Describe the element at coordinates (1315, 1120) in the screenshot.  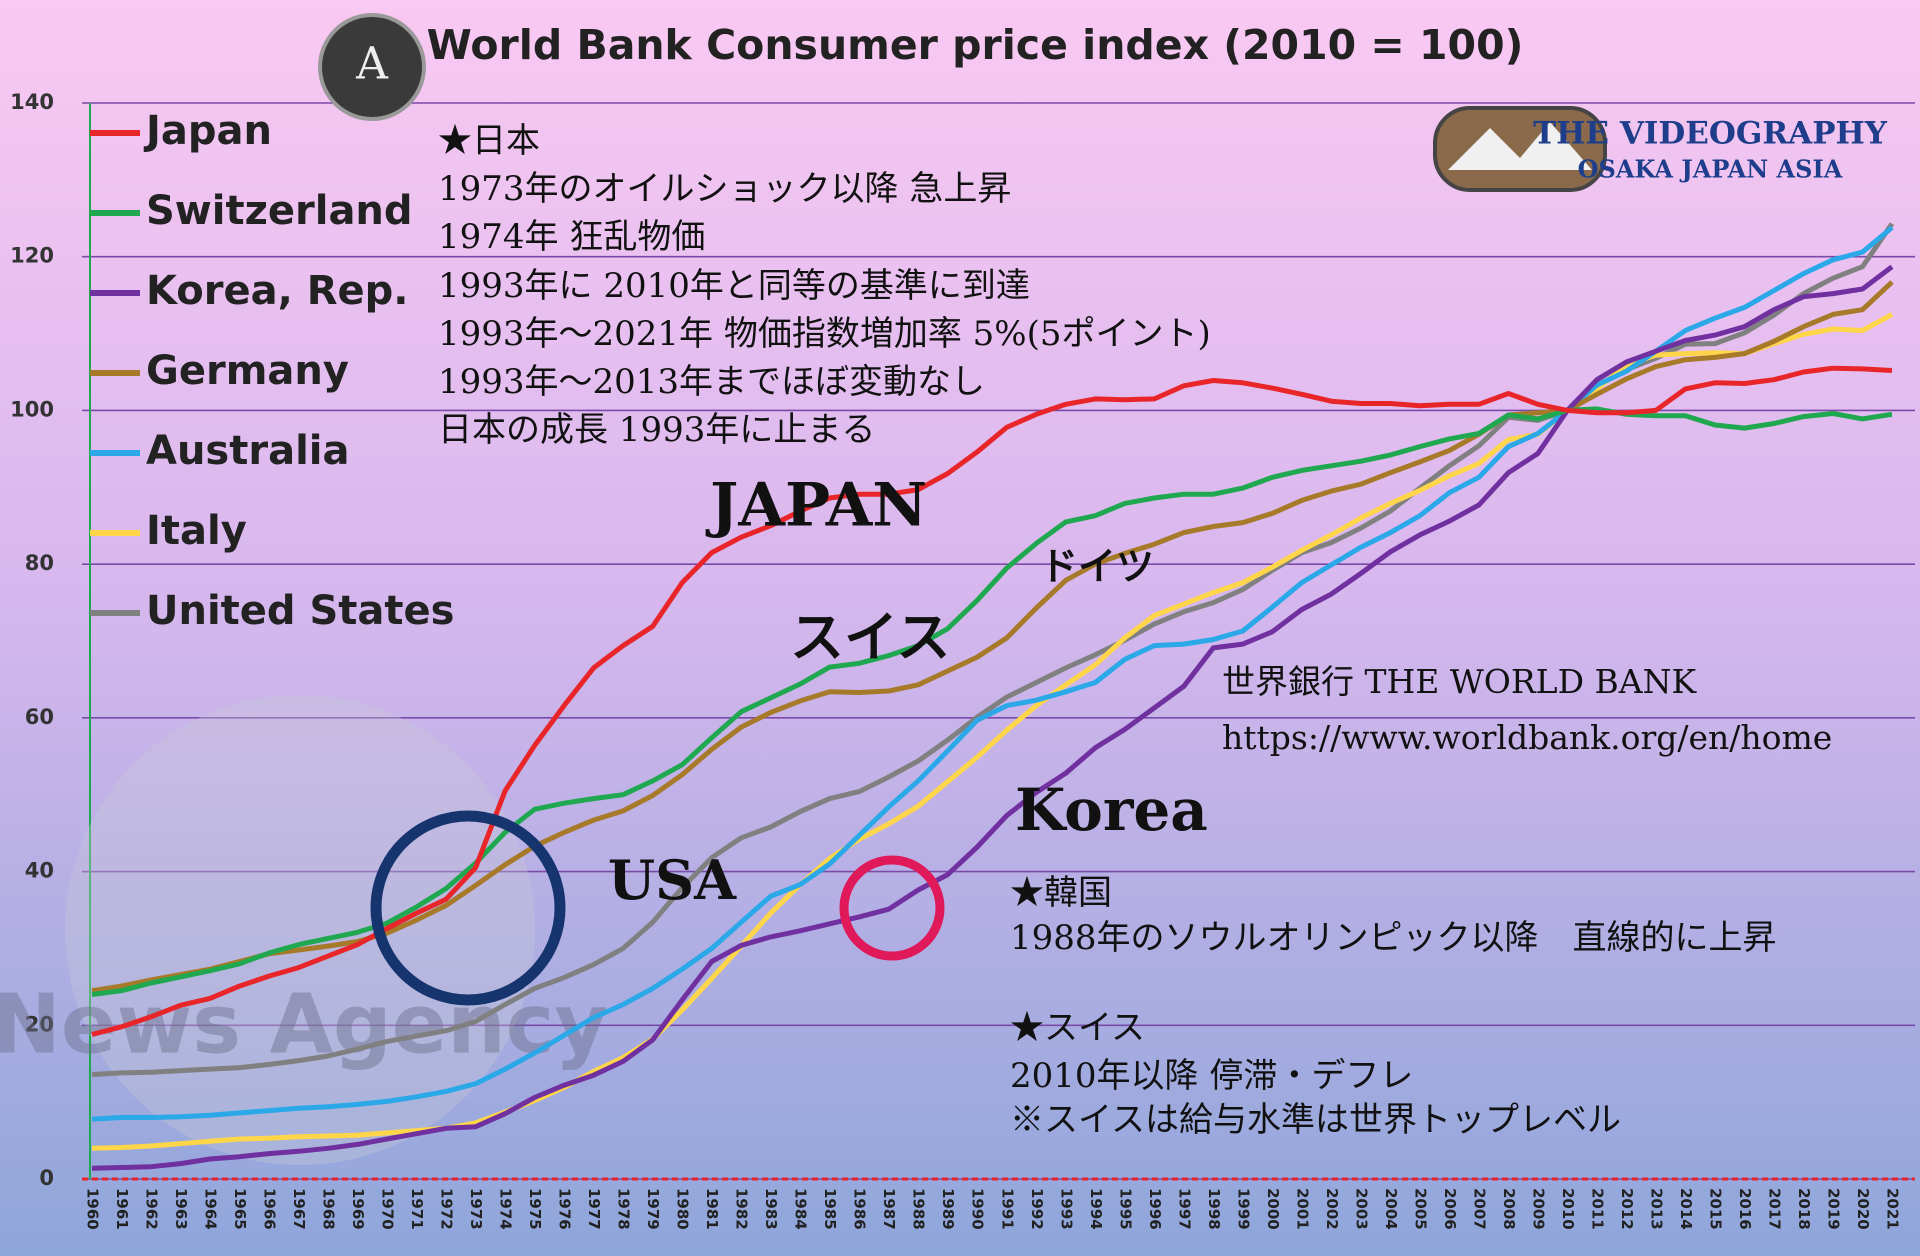
I see `note: ※スイスは給与水準は世界トップレベル` at that location.